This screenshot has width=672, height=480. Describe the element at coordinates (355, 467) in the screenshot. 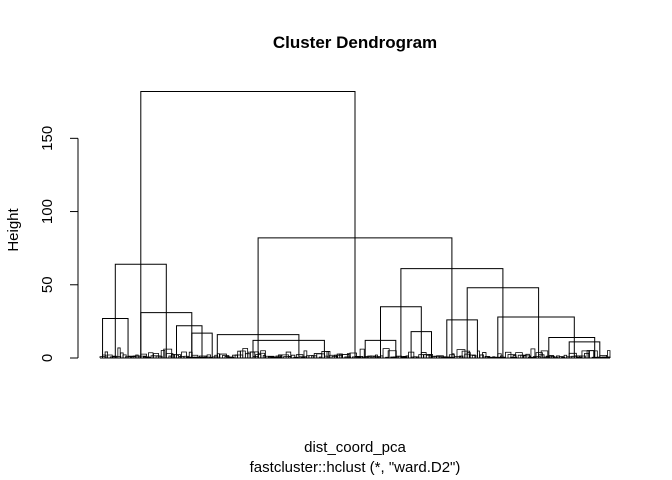

I see `chart-subtitle: fastcluster::hclust (*, "ward.D2")` at that location.